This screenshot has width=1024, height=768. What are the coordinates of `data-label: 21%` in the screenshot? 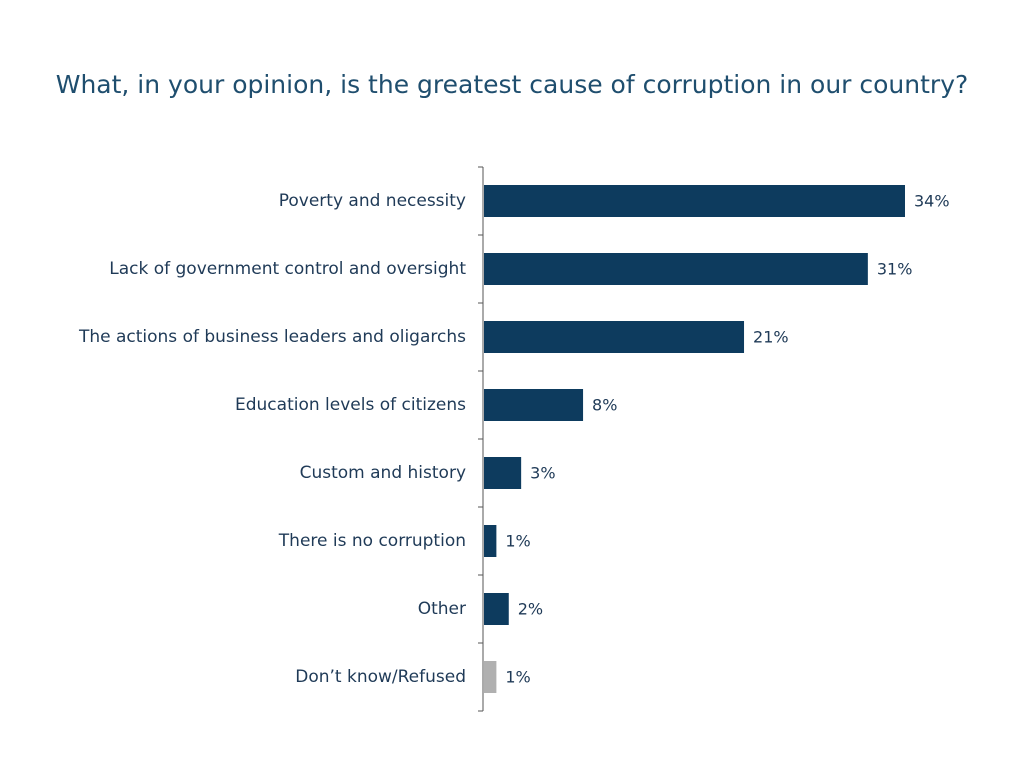 It's located at (771, 337).